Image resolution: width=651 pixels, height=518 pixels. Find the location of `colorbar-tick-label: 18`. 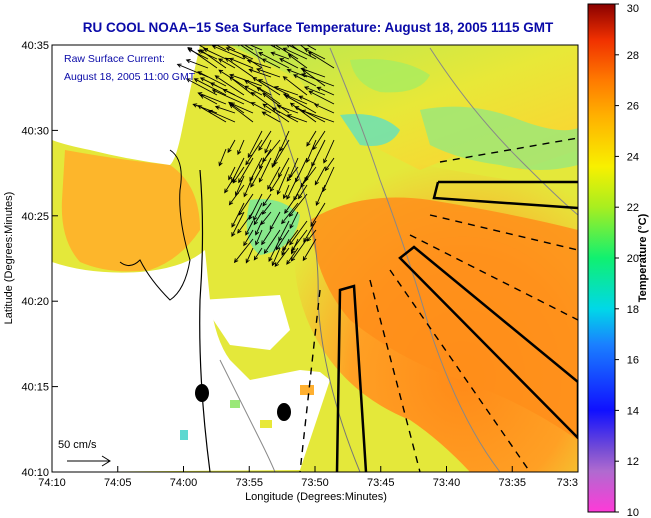

colorbar-tick-label: 18 is located at coordinates (633, 310).